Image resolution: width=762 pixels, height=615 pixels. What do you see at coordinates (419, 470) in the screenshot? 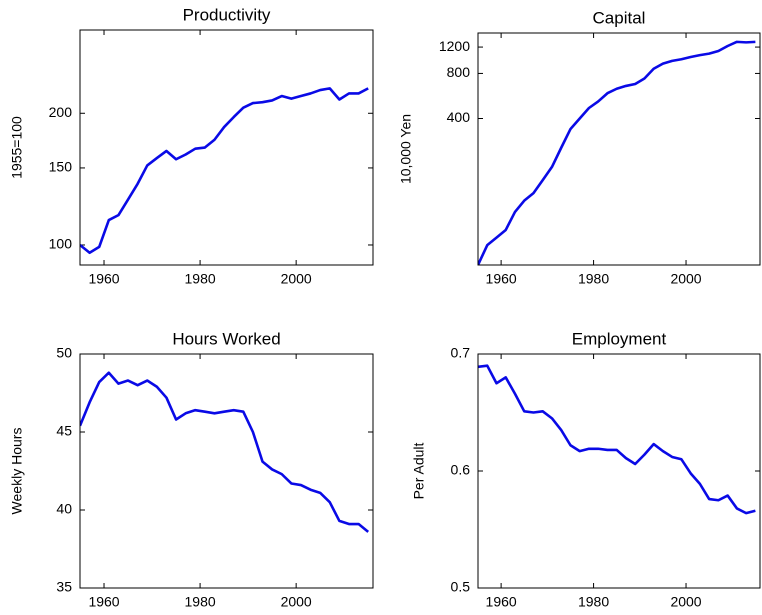
I see `y-axis-label: Per Adult` at bounding box center [419, 470].